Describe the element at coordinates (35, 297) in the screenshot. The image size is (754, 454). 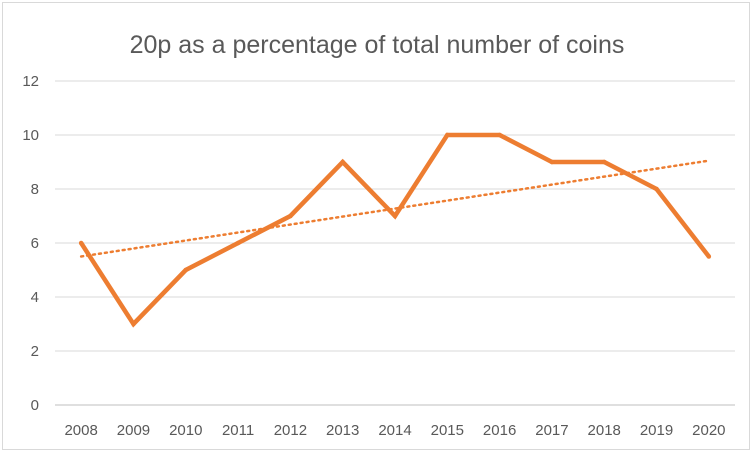
I see `y-tick-label: 4` at that location.